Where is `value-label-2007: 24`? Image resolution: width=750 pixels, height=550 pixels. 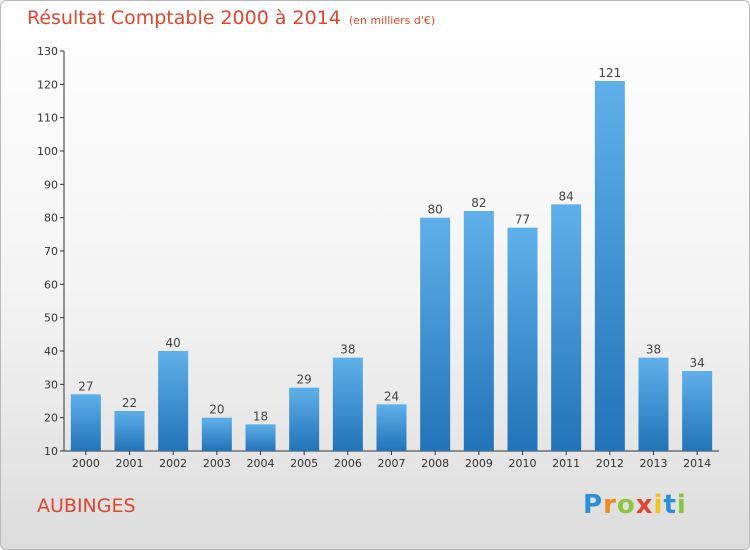
value-label-2007: 24 is located at coordinates (391, 396).